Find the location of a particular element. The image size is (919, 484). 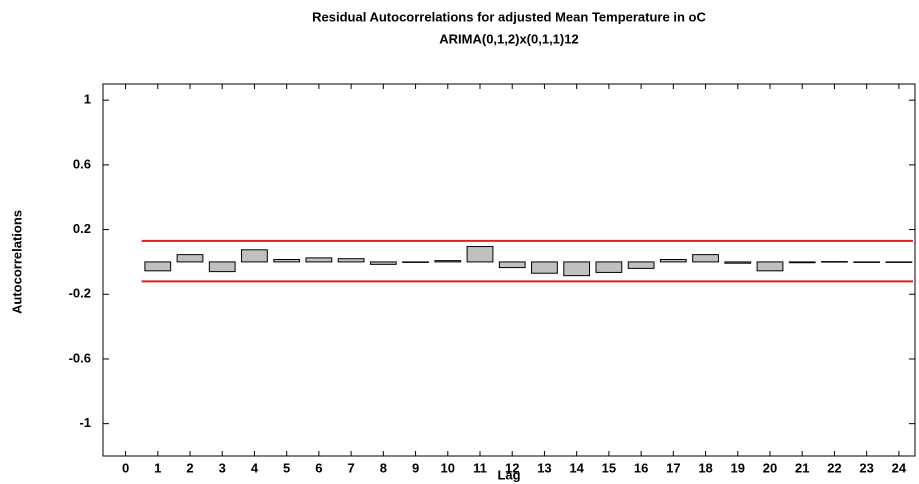

x-tick-label: 23 is located at coordinates (866, 467).